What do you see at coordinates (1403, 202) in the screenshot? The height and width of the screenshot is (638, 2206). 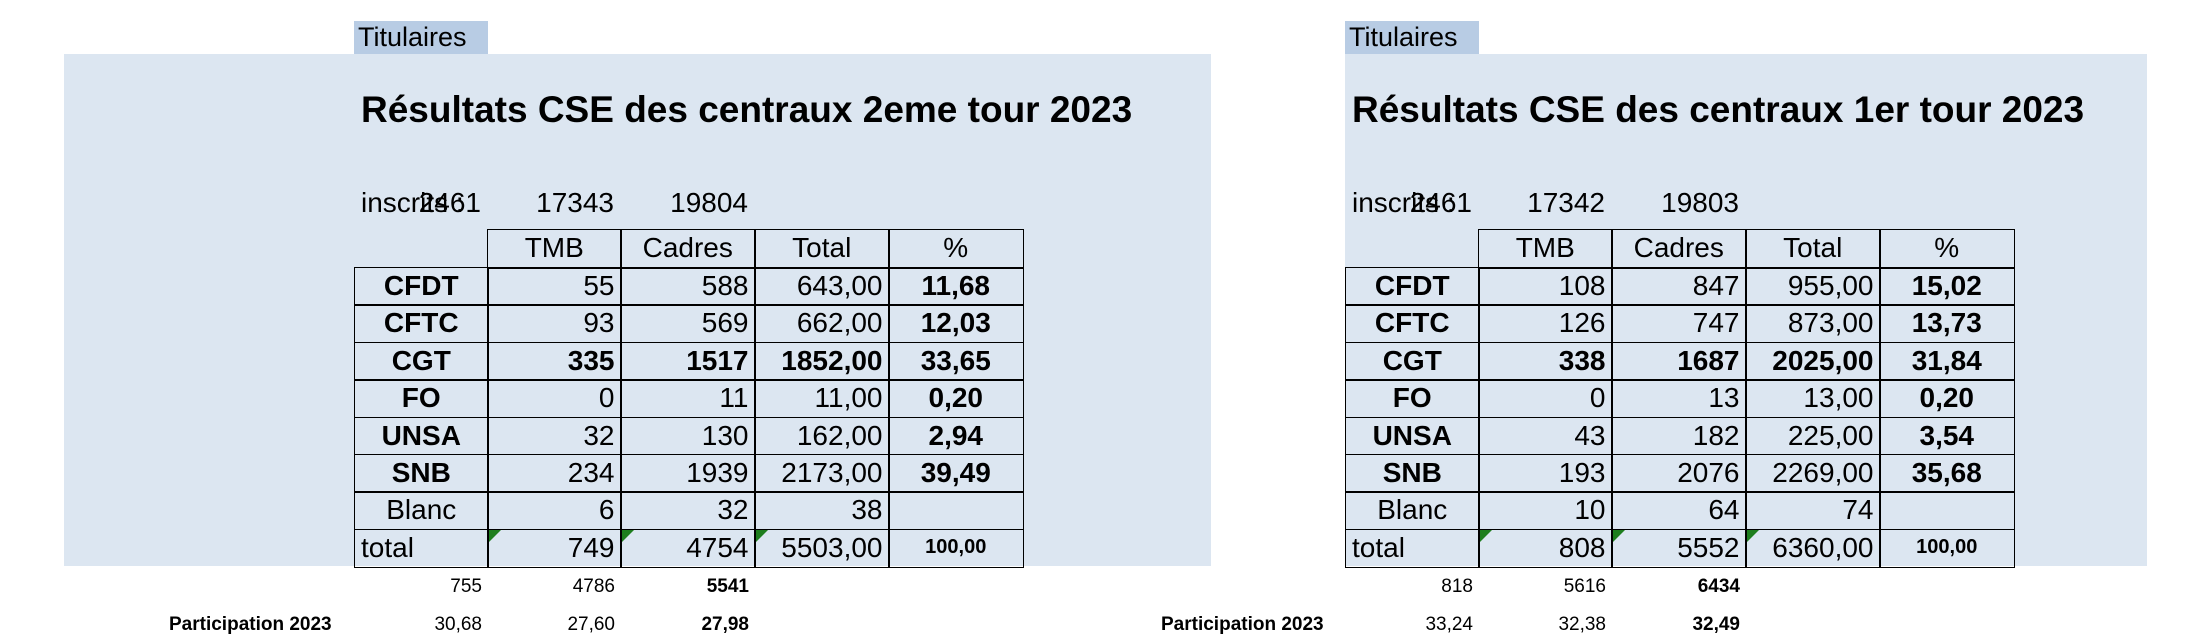 I see `inscrits-label: inscrits :` at bounding box center [1403, 202].